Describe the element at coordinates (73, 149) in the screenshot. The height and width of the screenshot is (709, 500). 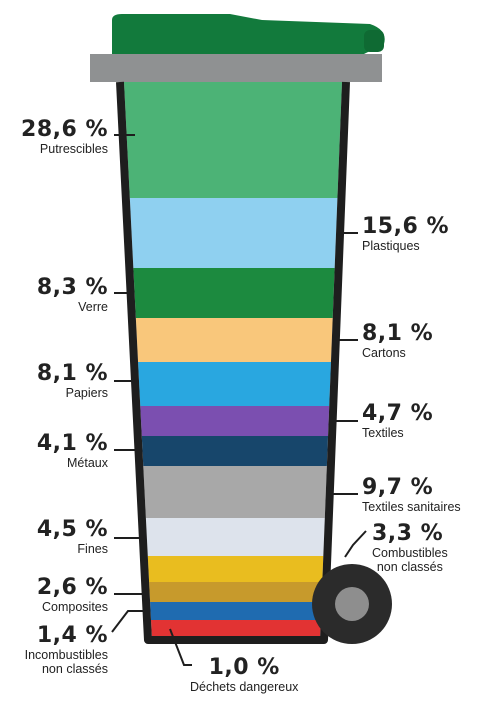
I see `category-name: Putrescibles` at that location.